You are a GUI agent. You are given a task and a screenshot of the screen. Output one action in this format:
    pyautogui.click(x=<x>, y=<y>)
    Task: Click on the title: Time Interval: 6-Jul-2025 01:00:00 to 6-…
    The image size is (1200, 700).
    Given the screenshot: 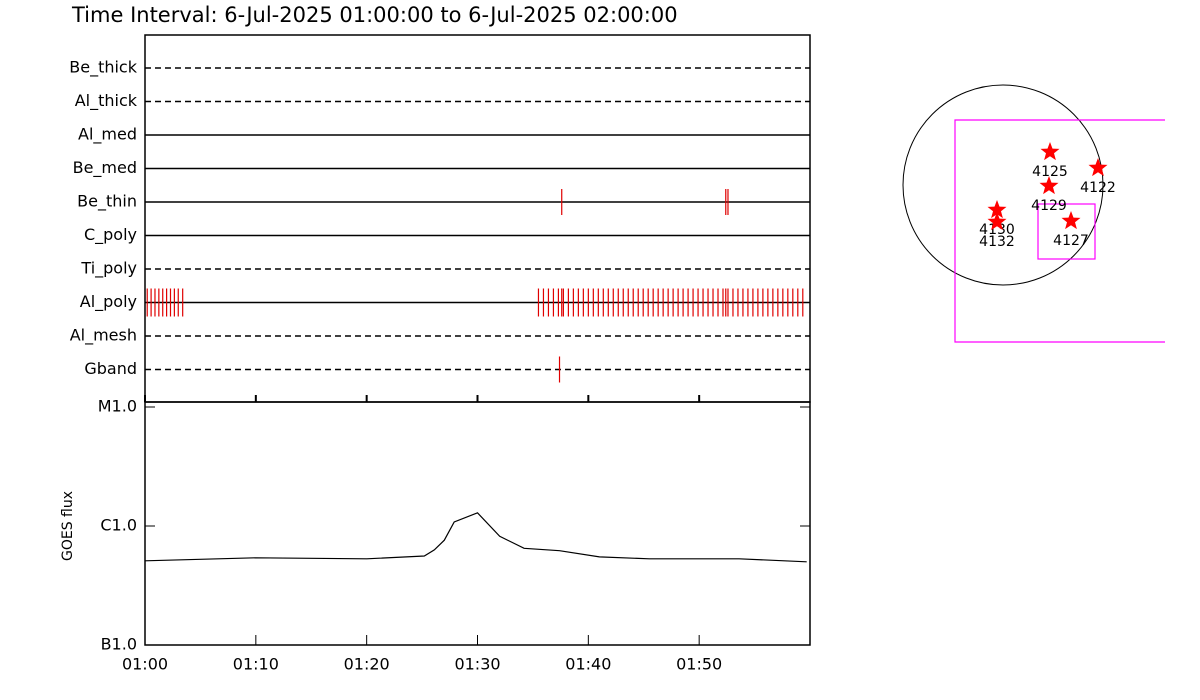 What is the action you would take?
    pyautogui.click(x=374, y=15)
    